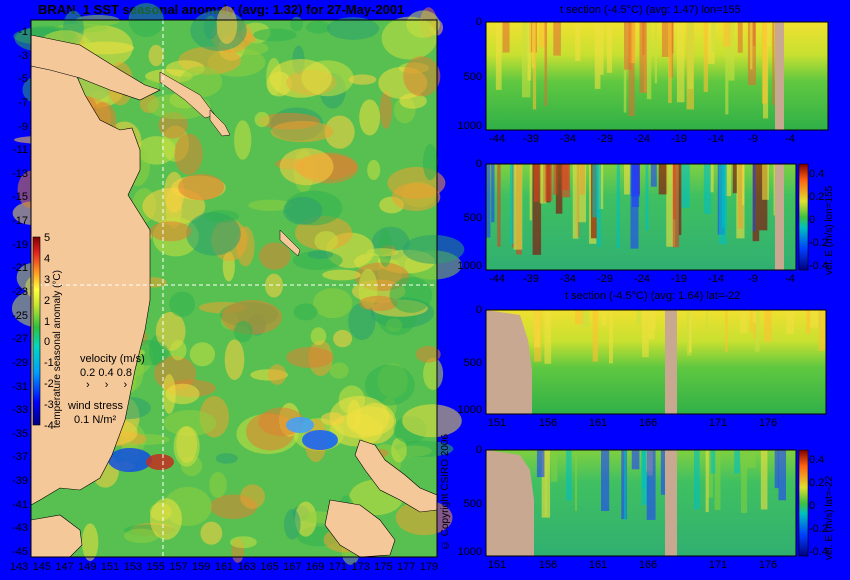 Image resolution: width=850 pixels, height=580 pixels. Describe the element at coordinates (23, 126) in the screenshot. I see `map-y-tick: -9` at that location.